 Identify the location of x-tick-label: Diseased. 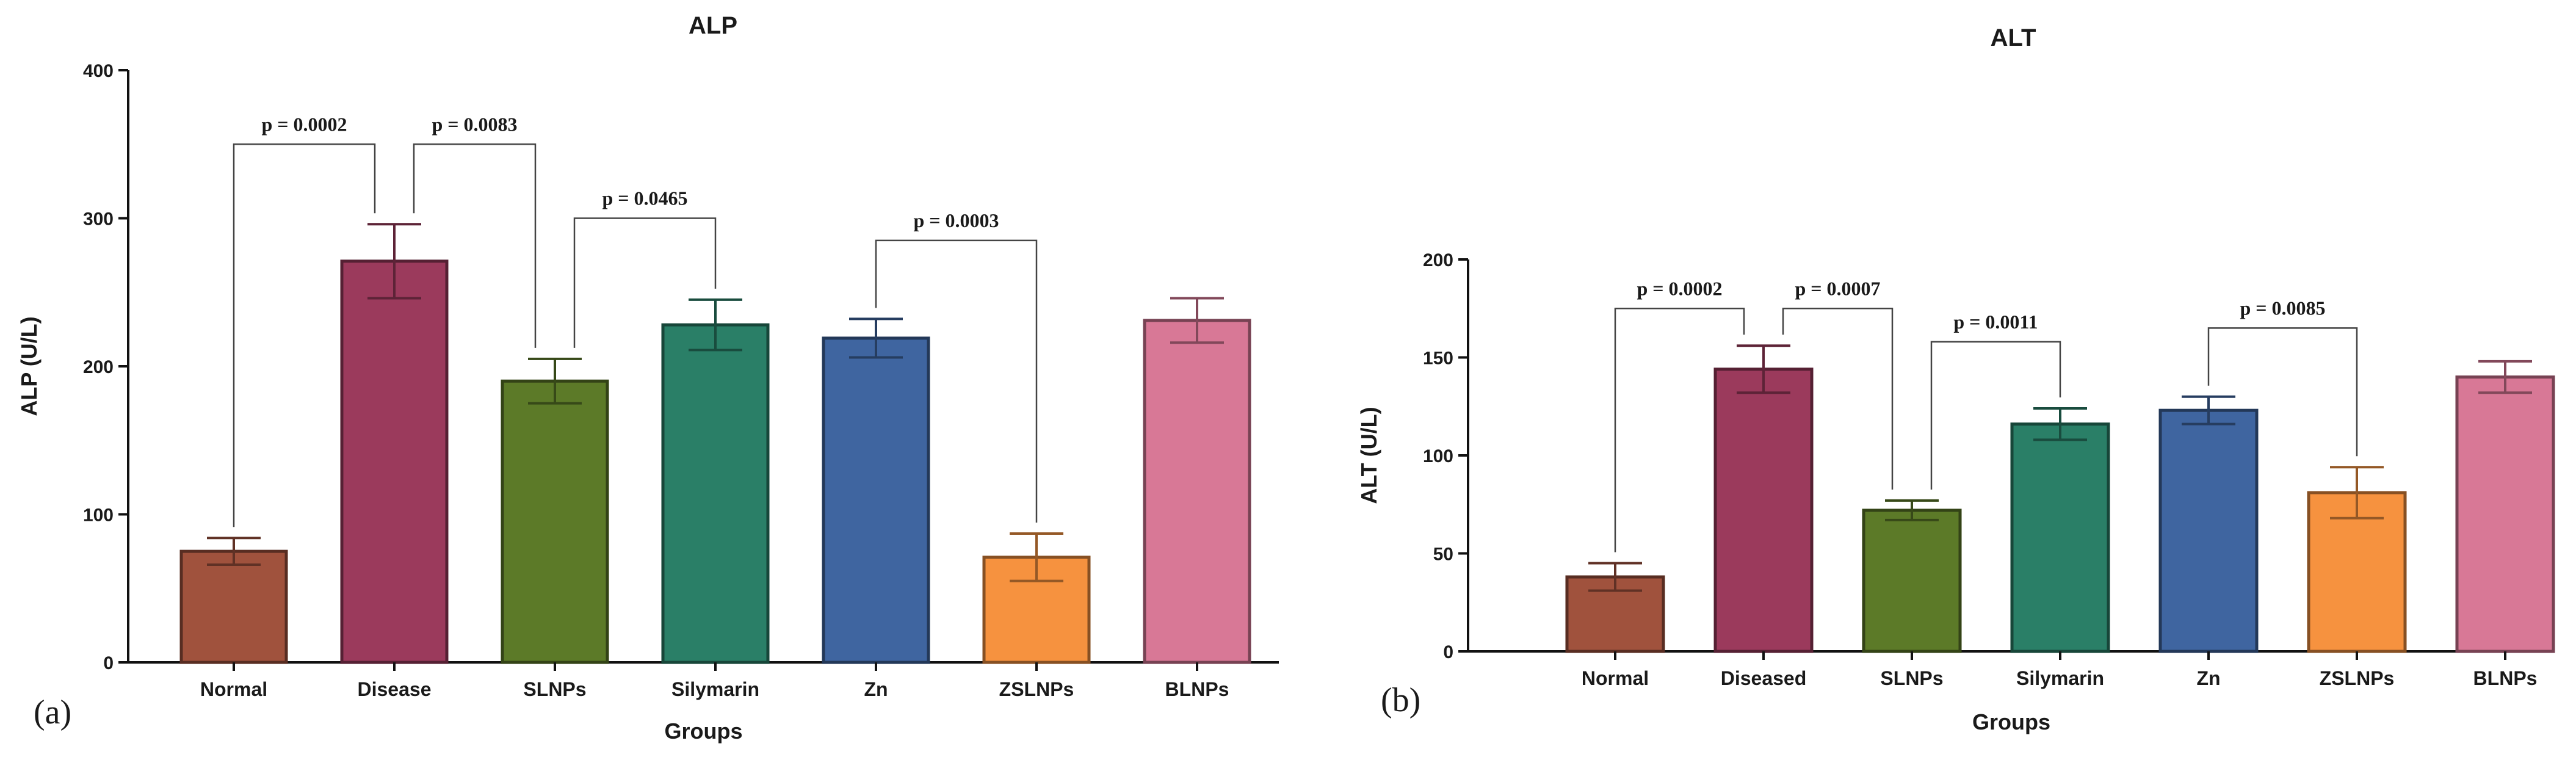
(1764, 678).